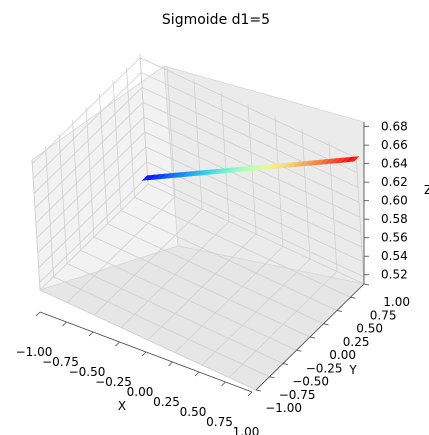 This screenshot has width=429, height=435. I want to click on x-tick-label-6: 0.50, so click(193, 412).